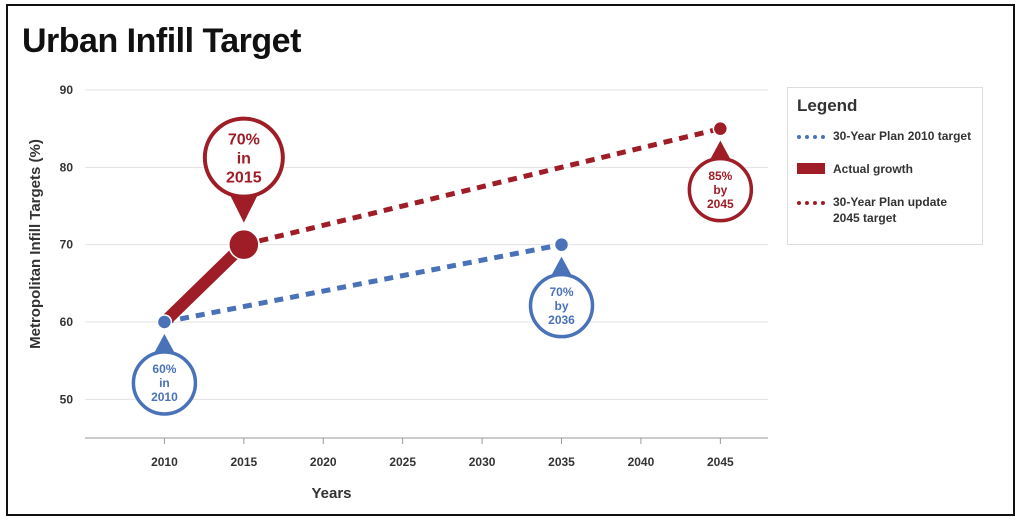 The height and width of the screenshot is (520, 1021). Describe the element at coordinates (908, 210) in the screenshot. I see `legend-label: 30-Year Plan update 2045 target` at that location.